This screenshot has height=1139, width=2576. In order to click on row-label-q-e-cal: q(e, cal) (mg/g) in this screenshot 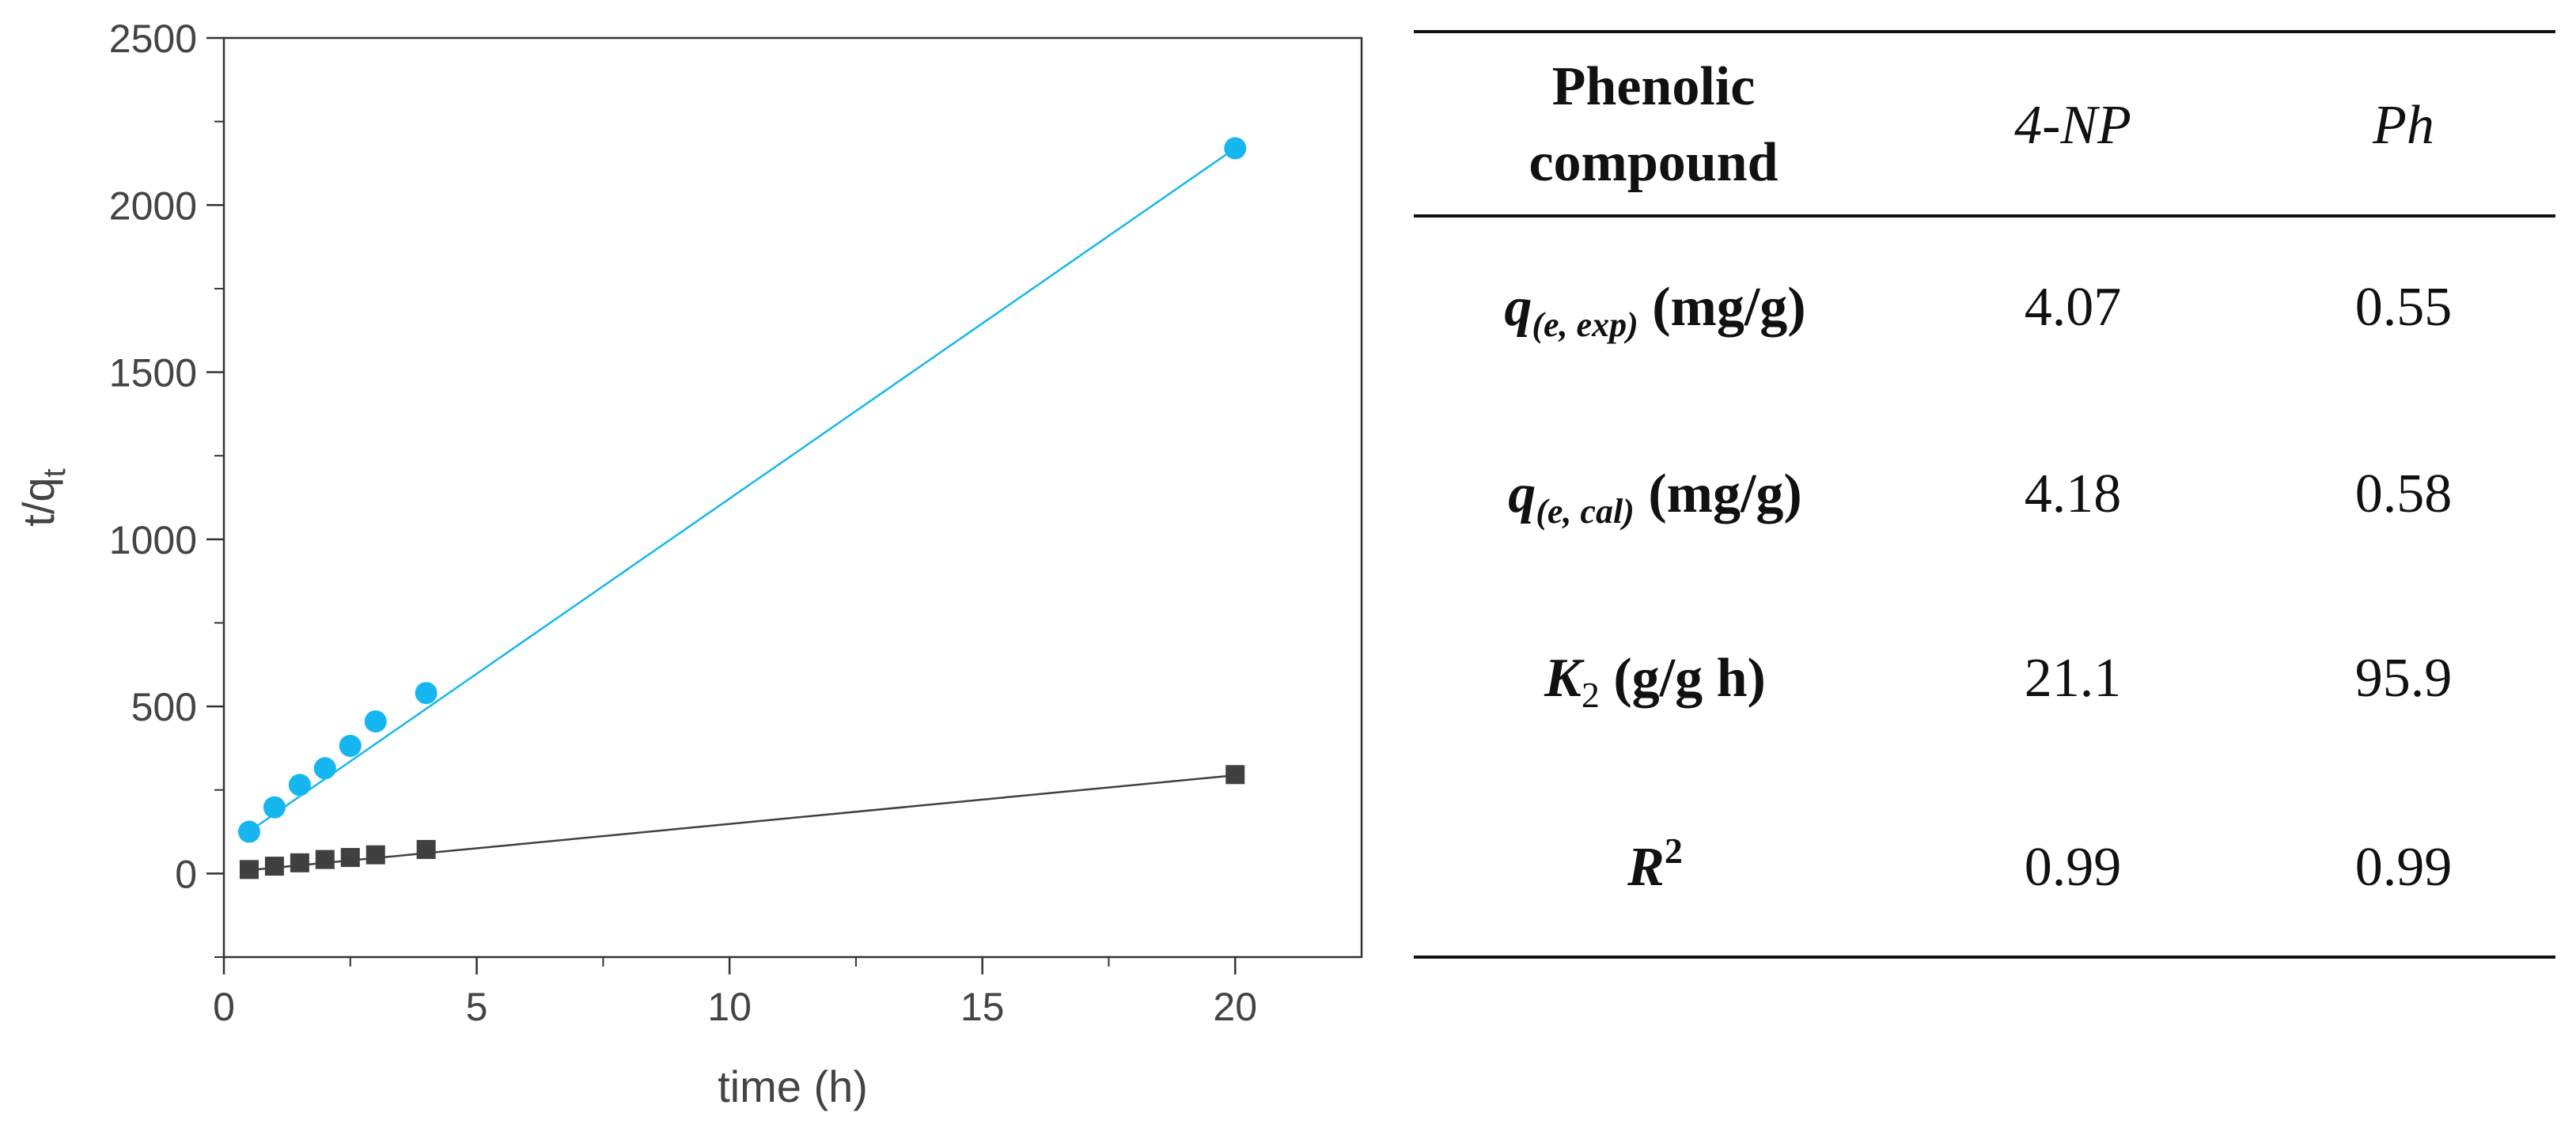, I will do `click(1654, 497)`.